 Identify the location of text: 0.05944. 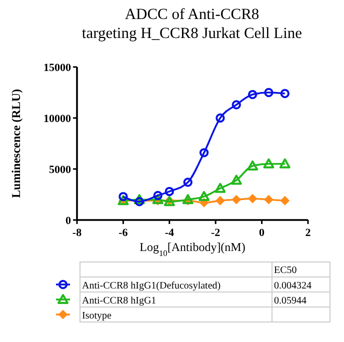
(290, 301).